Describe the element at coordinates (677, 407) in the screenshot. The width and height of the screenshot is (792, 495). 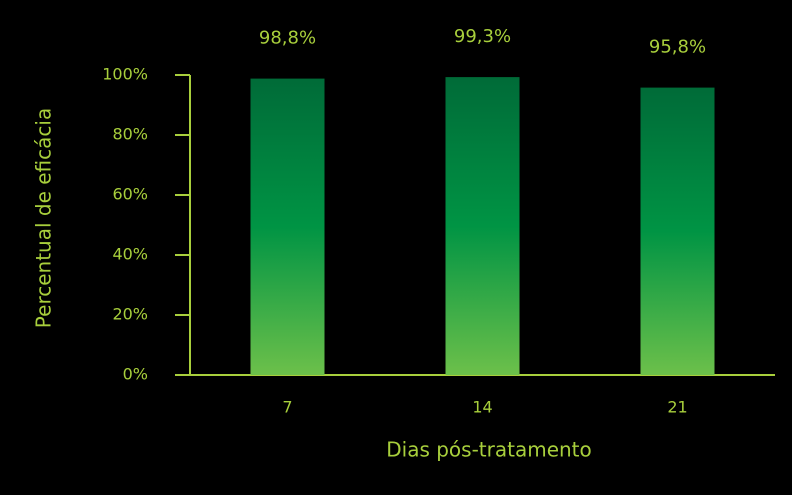
I see `x-tick-label: 21` at that location.